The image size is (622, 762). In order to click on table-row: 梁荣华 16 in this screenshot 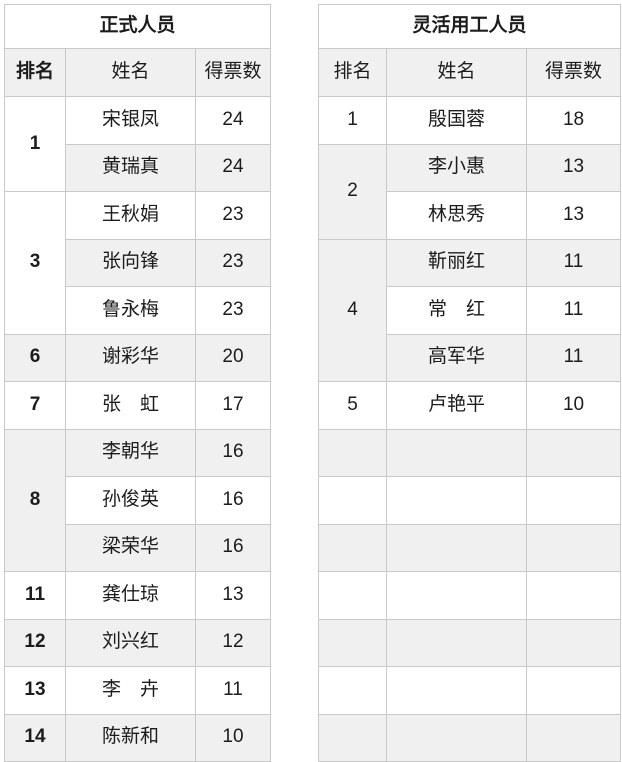, I will do `click(138, 547)`.